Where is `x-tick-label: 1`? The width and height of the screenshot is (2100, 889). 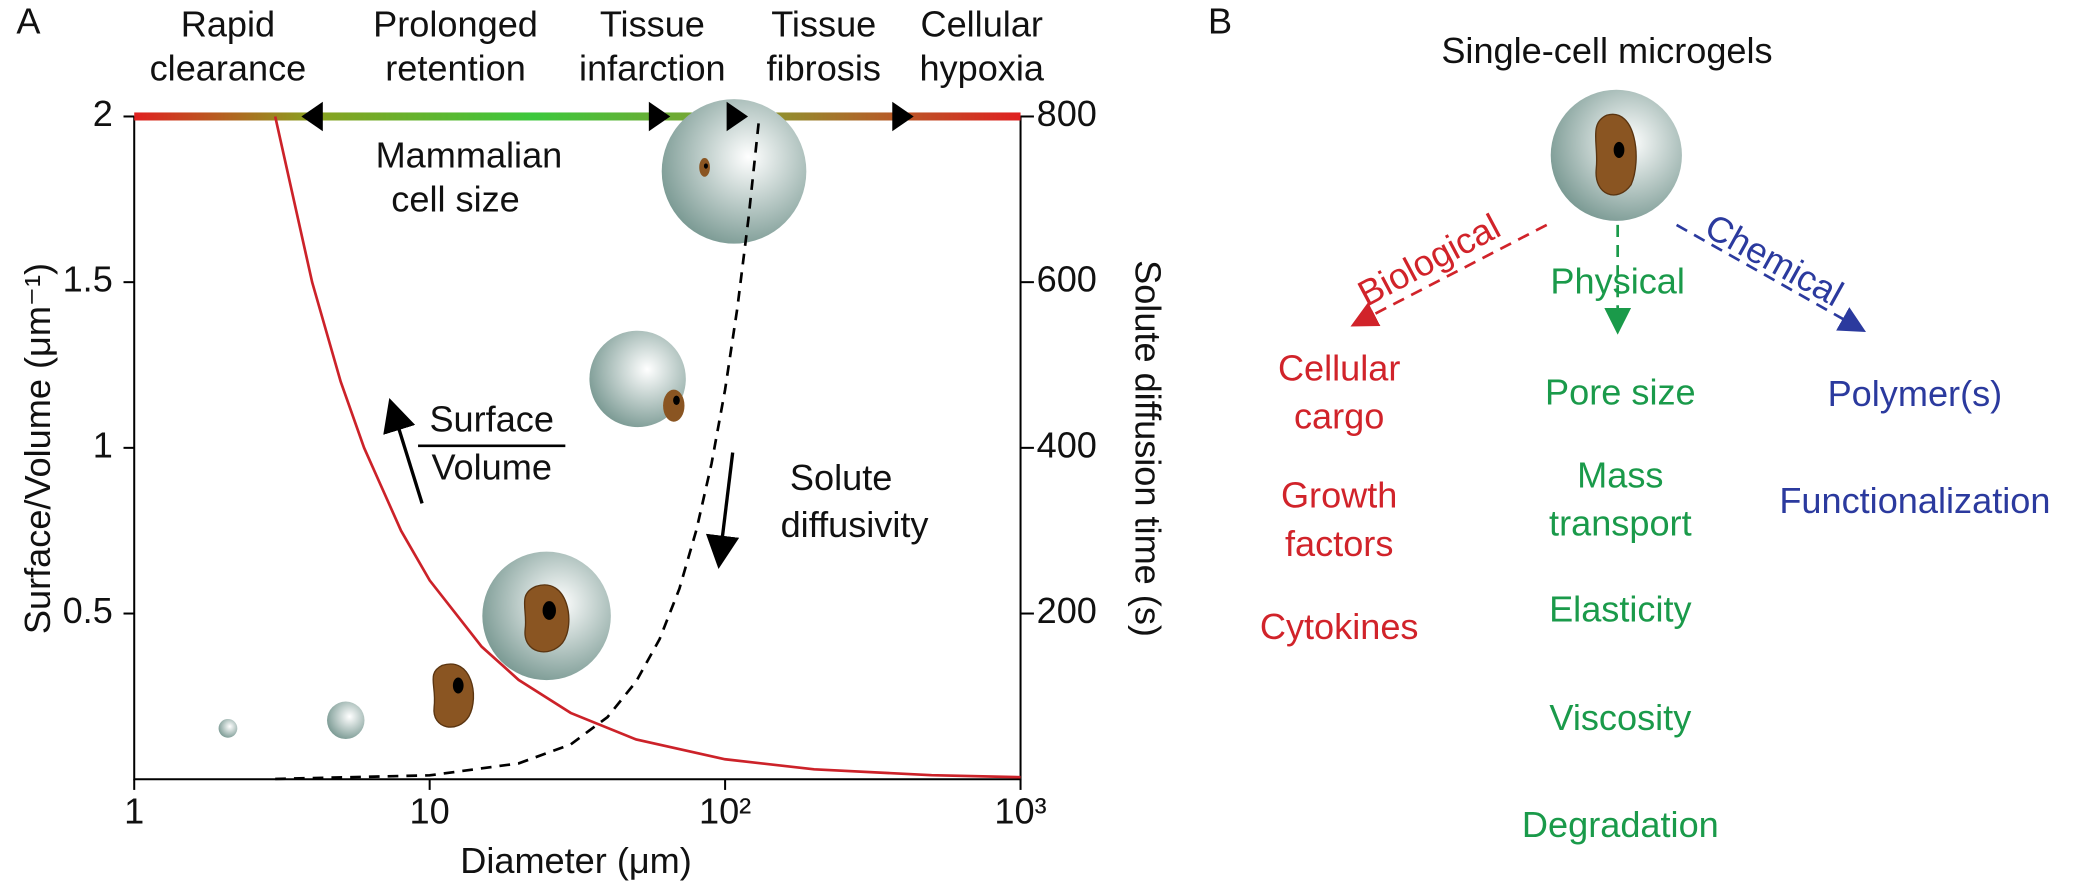
x-tick-label: 1 is located at coordinates (134, 811).